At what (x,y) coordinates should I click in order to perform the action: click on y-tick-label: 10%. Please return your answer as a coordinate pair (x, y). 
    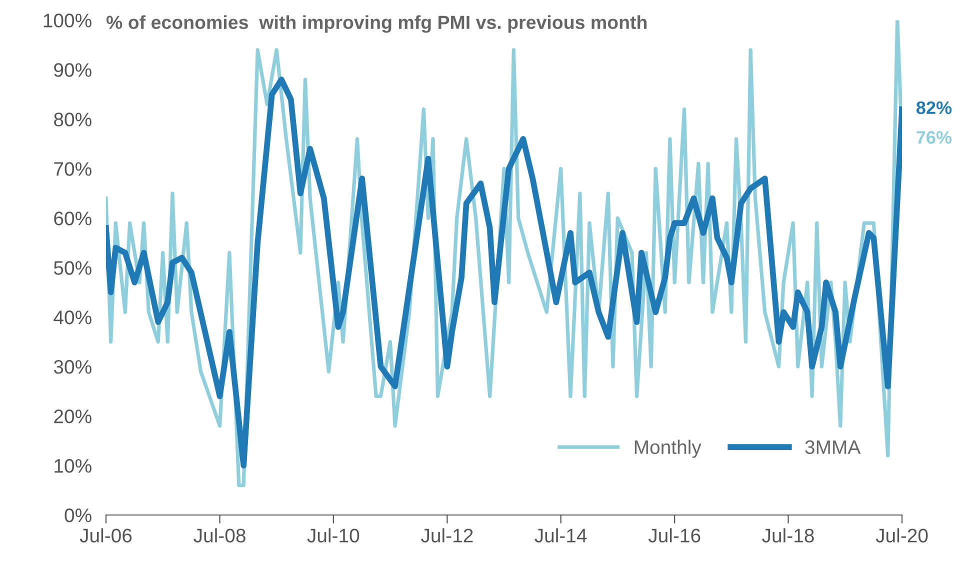
    Looking at the image, I should click on (73, 465).